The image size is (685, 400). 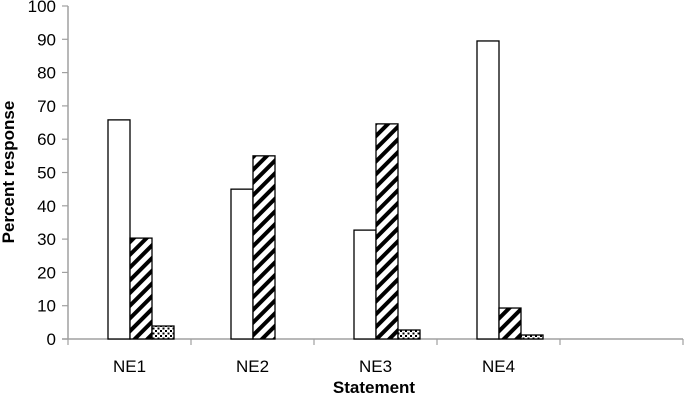 I want to click on y-tick-label: 100, so click(x=42, y=8).